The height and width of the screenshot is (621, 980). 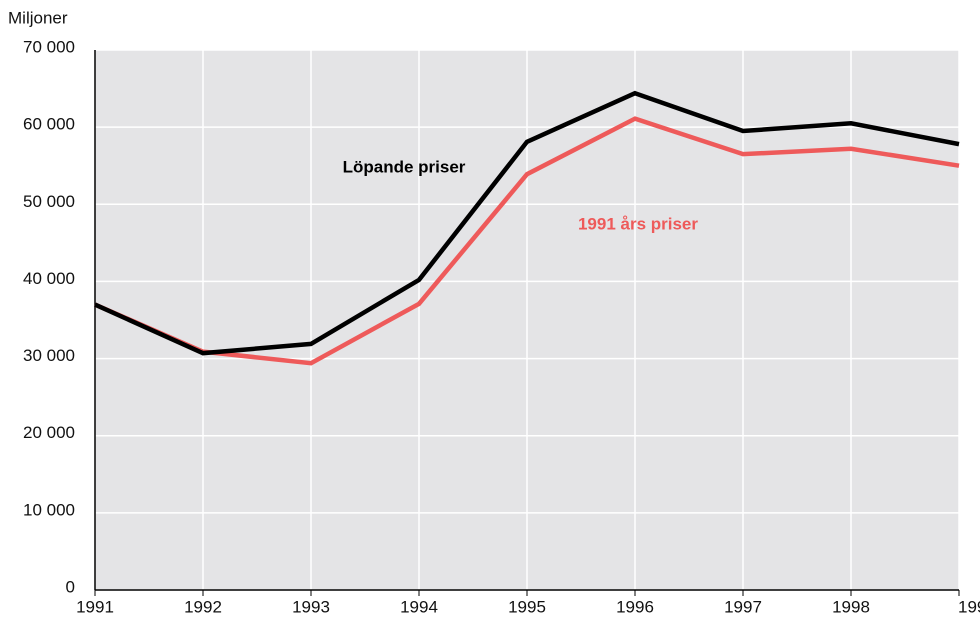 I want to click on y-tick-label: 30 000, so click(x=49, y=355).